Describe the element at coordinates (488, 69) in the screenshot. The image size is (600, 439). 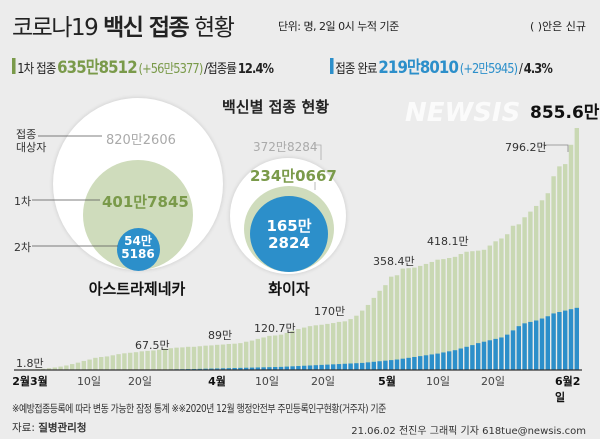
I see `new-value: (+2만5945)` at that location.